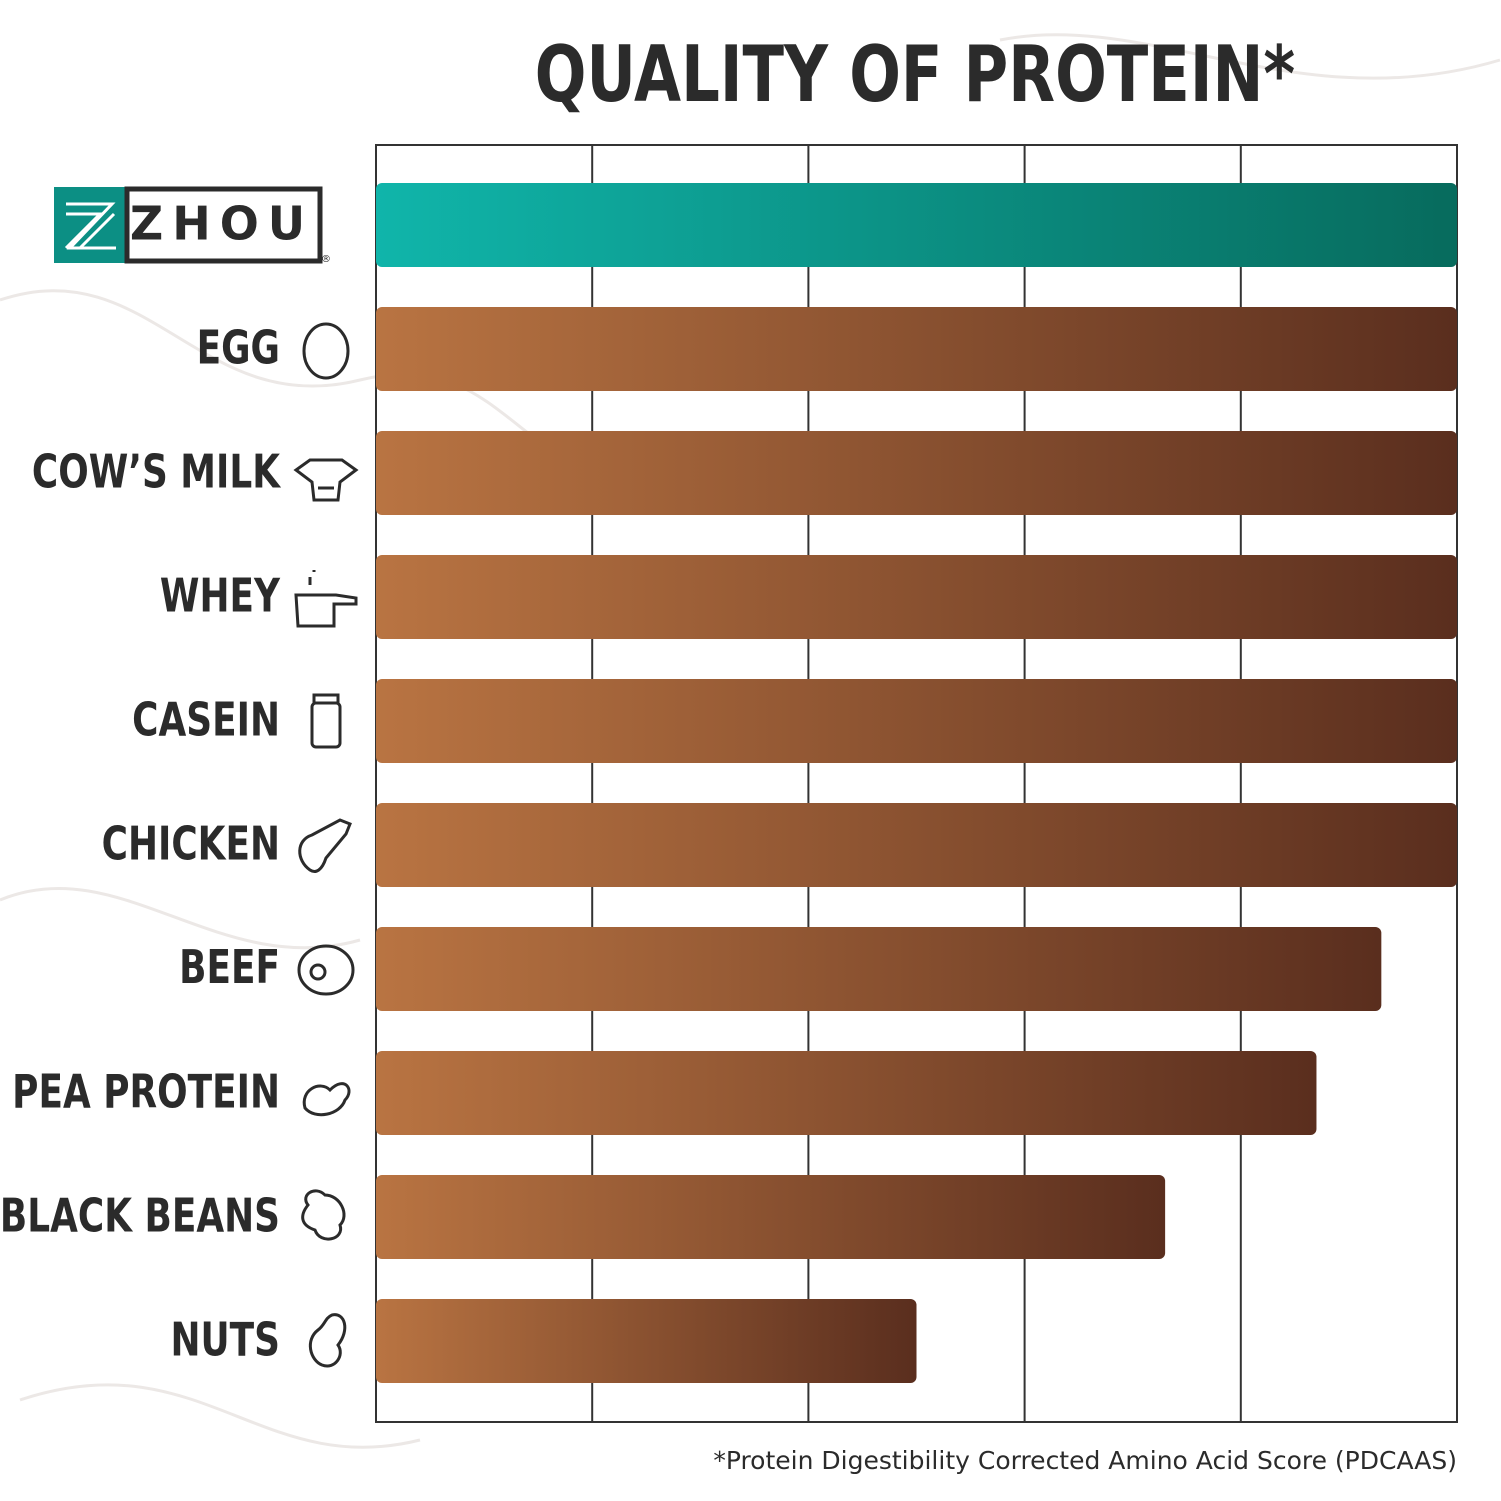  I want to click on category-label: CHICKEN, so click(191, 844).